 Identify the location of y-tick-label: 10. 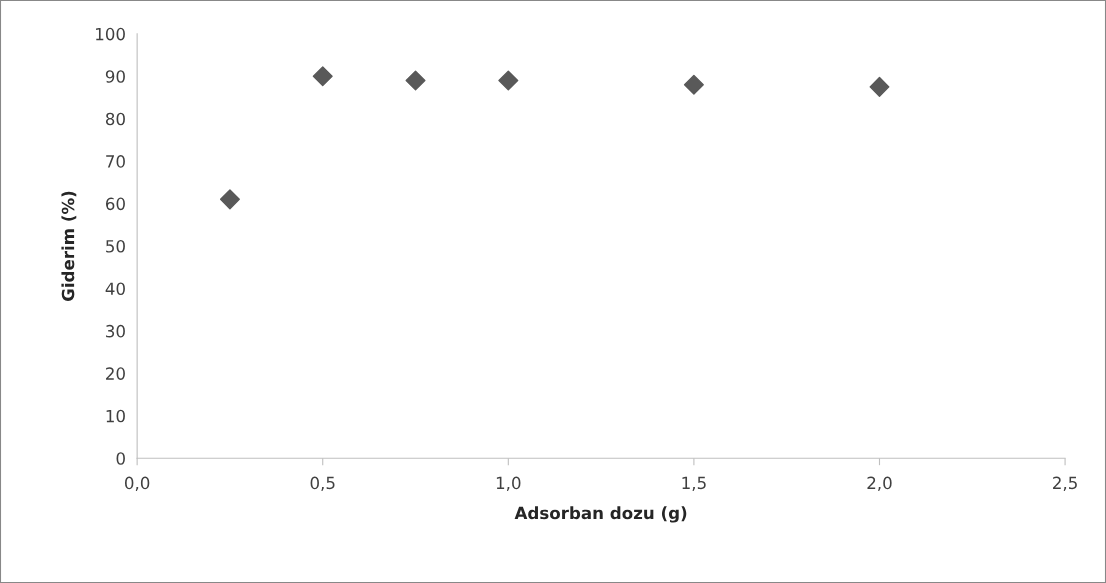
(115, 416).